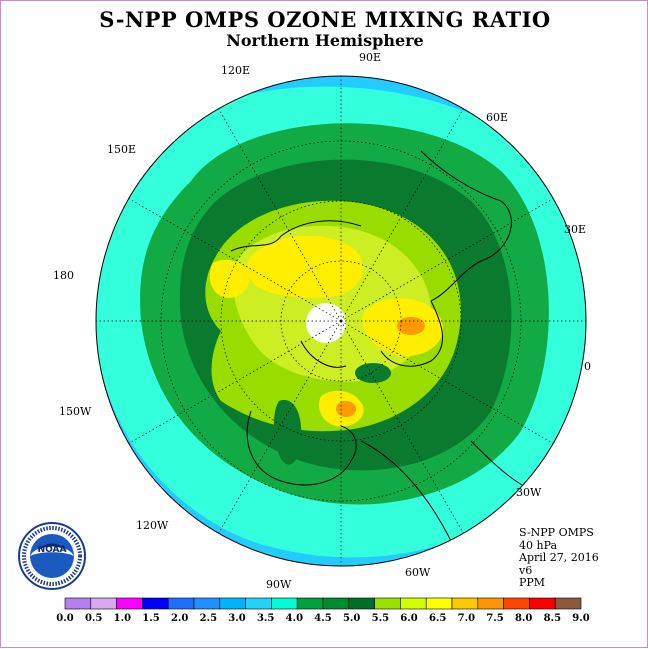 The height and width of the screenshot is (649, 648). Describe the element at coordinates (152, 525) in the screenshot. I see `longitude-label-120w: 120W` at that location.